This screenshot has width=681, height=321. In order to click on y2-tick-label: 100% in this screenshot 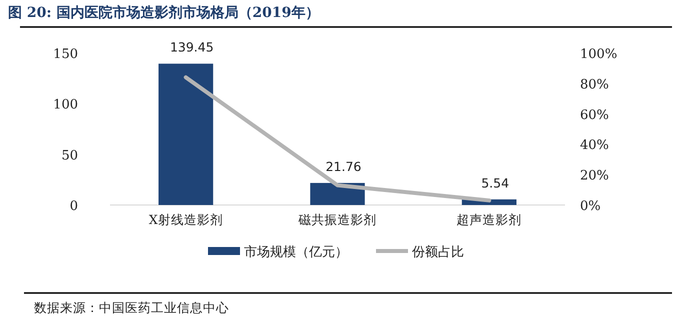, I will do `click(599, 54)`.